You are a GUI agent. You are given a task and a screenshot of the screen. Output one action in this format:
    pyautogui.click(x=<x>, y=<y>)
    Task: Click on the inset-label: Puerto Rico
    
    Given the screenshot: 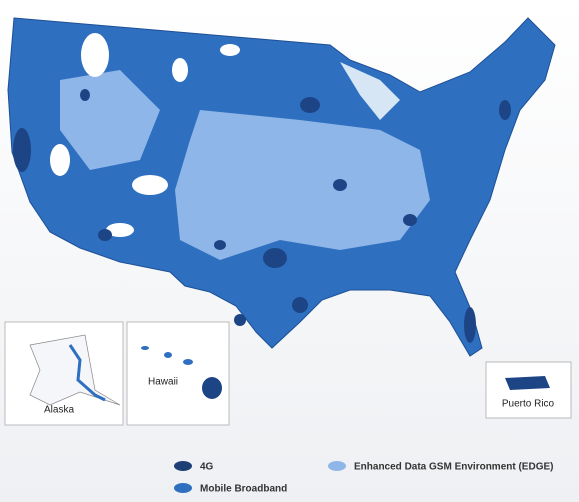 What is the action you would take?
    pyautogui.click(x=528, y=404)
    